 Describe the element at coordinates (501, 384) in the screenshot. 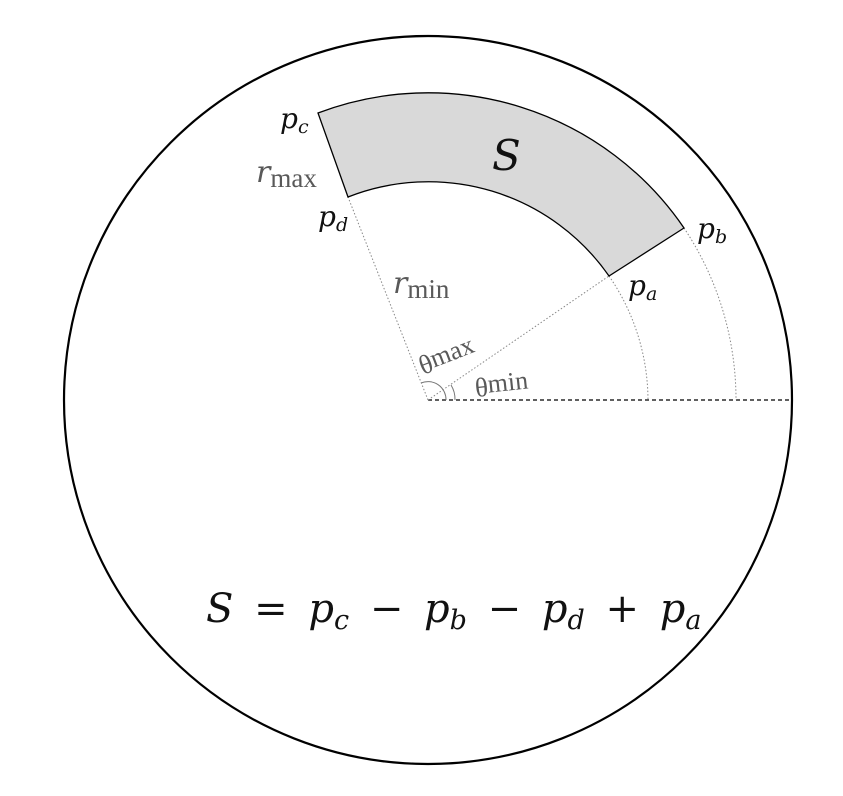

I see `angle-label-theta-min: θmin` at that location.